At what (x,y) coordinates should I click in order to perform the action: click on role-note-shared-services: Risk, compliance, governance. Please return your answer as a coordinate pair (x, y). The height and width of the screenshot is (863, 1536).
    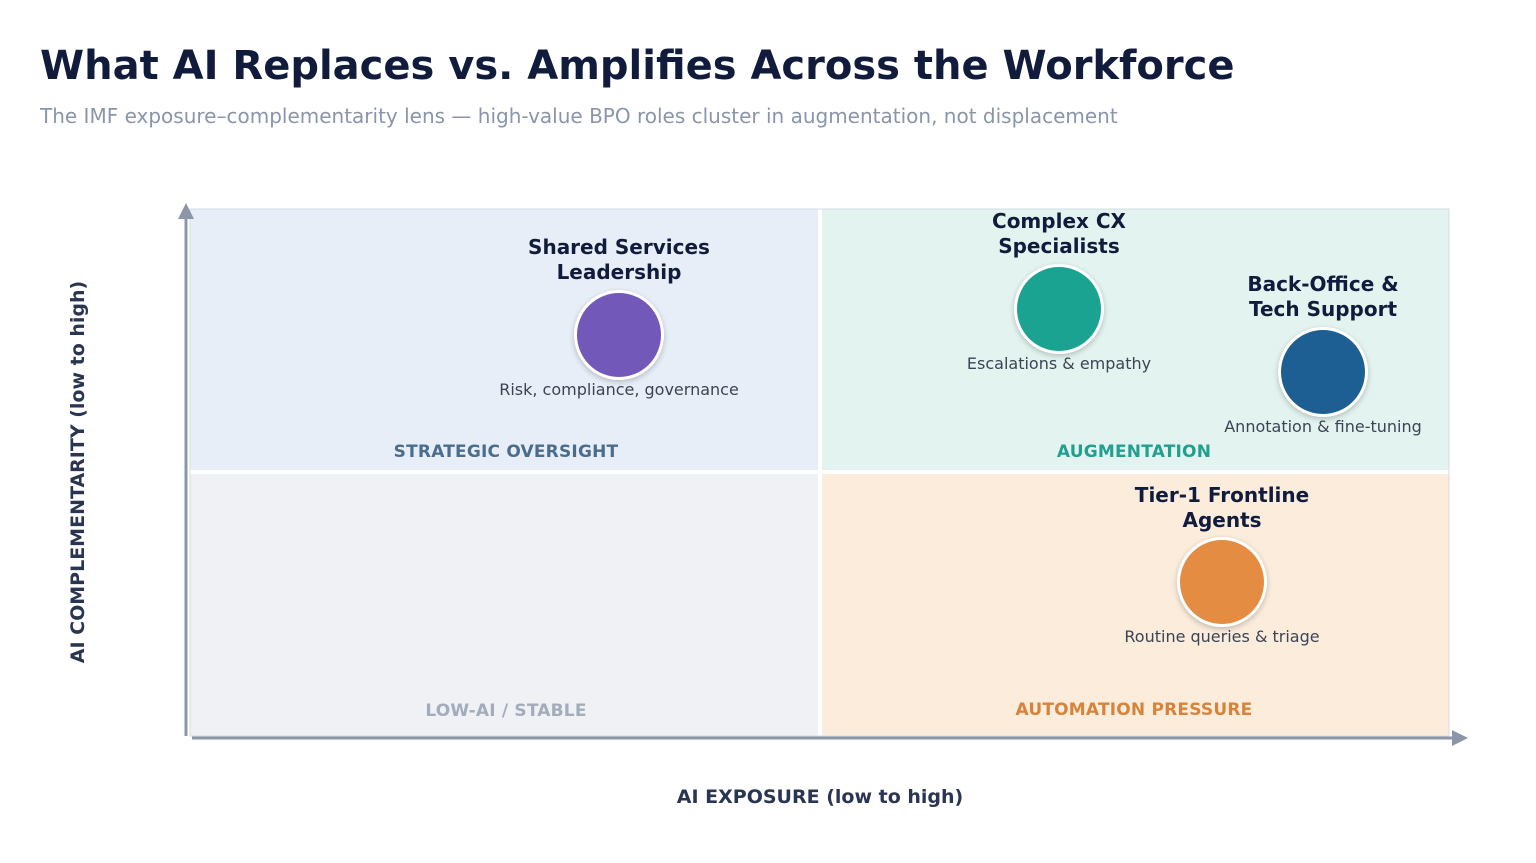
    Looking at the image, I should click on (619, 389).